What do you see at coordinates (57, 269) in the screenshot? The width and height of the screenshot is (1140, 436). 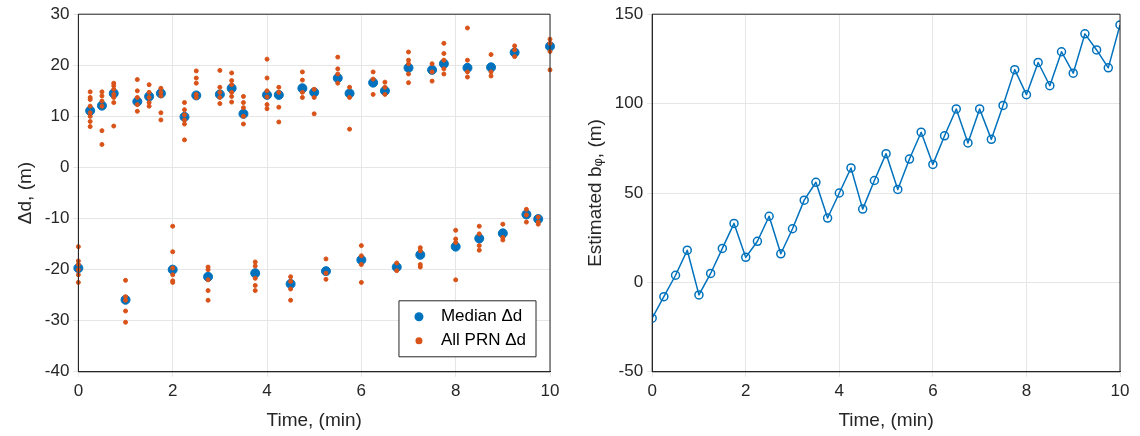 I see `y-tick-label: -20` at bounding box center [57, 269].